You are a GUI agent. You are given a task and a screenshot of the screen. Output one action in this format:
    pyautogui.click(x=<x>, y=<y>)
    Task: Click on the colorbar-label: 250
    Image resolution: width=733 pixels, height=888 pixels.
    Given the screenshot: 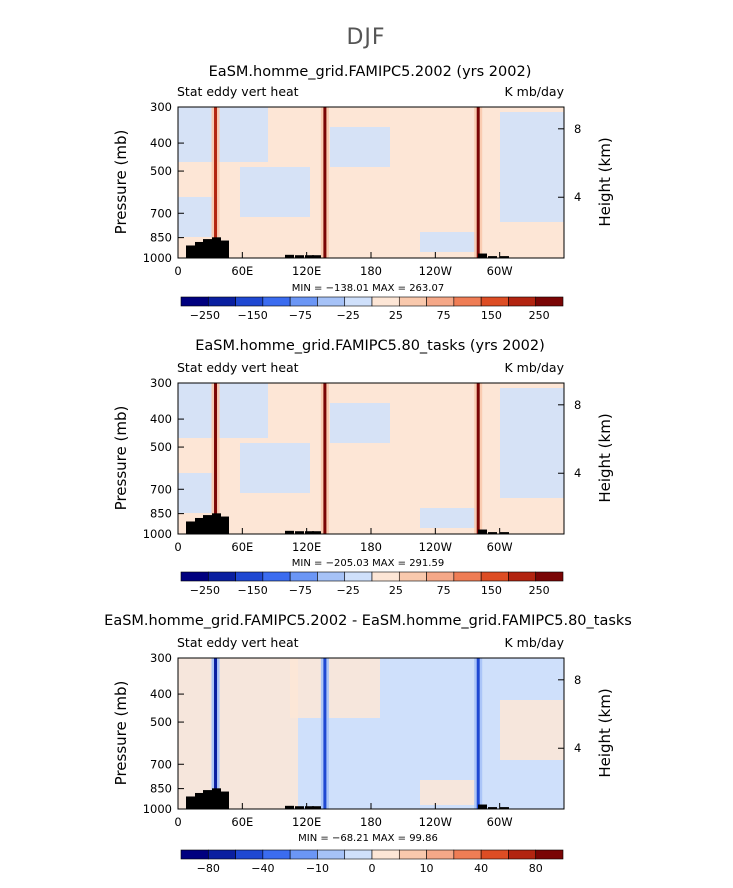 What is the action you would take?
    pyautogui.click(x=539, y=315)
    